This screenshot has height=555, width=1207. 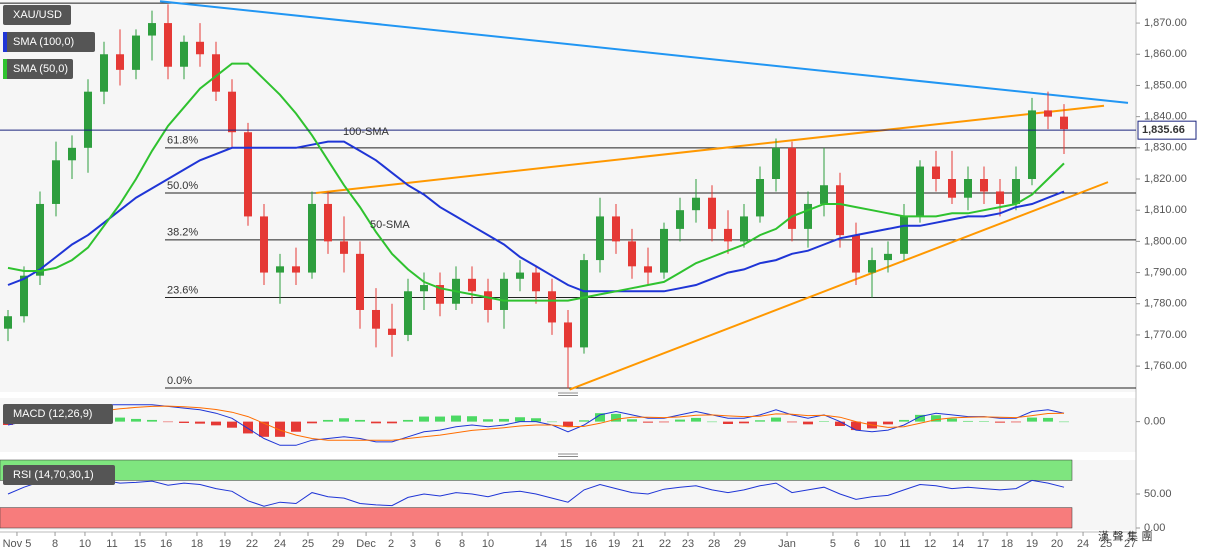 What do you see at coordinates (166, 544) in the screenshot?
I see `x-tick-label: 16` at bounding box center [166, 544].